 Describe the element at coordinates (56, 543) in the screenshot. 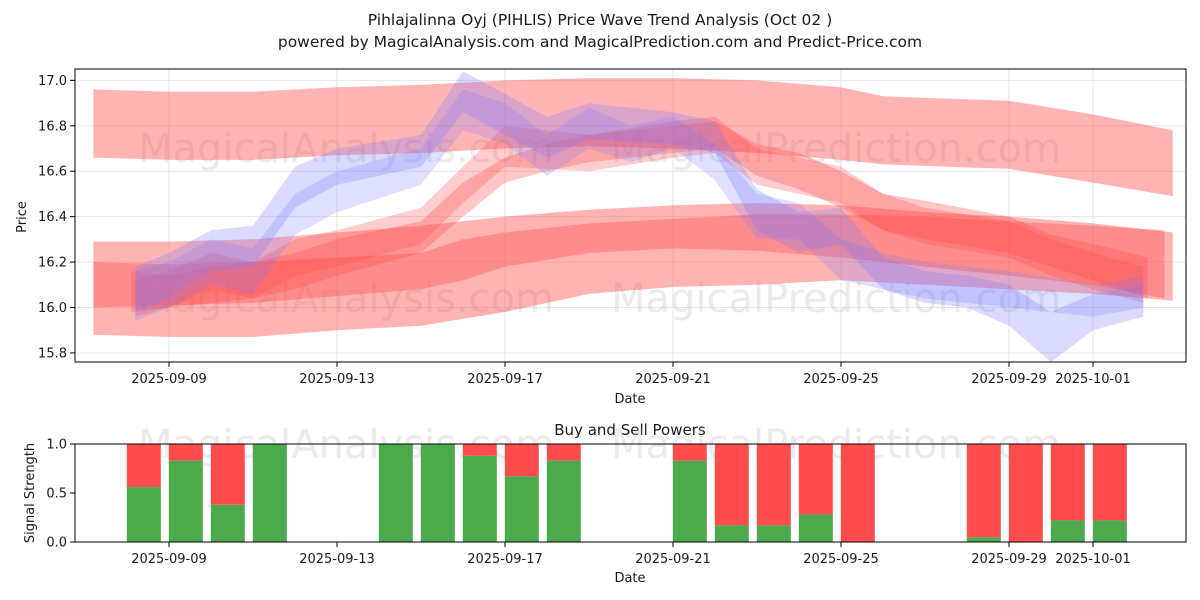

I see `power-ytick-label-0: 0.0` at that location.